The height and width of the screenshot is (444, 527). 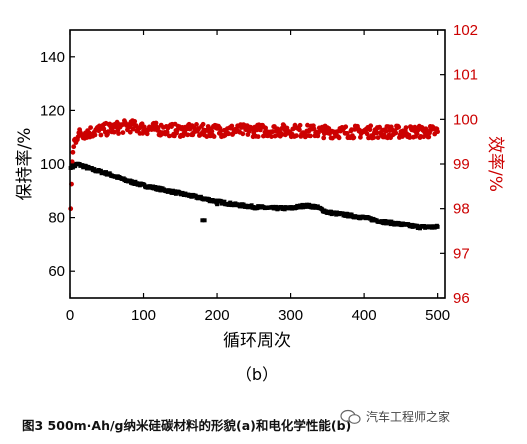 I want to click on y-right-tick-label: 100, so click(x=465, y=119).